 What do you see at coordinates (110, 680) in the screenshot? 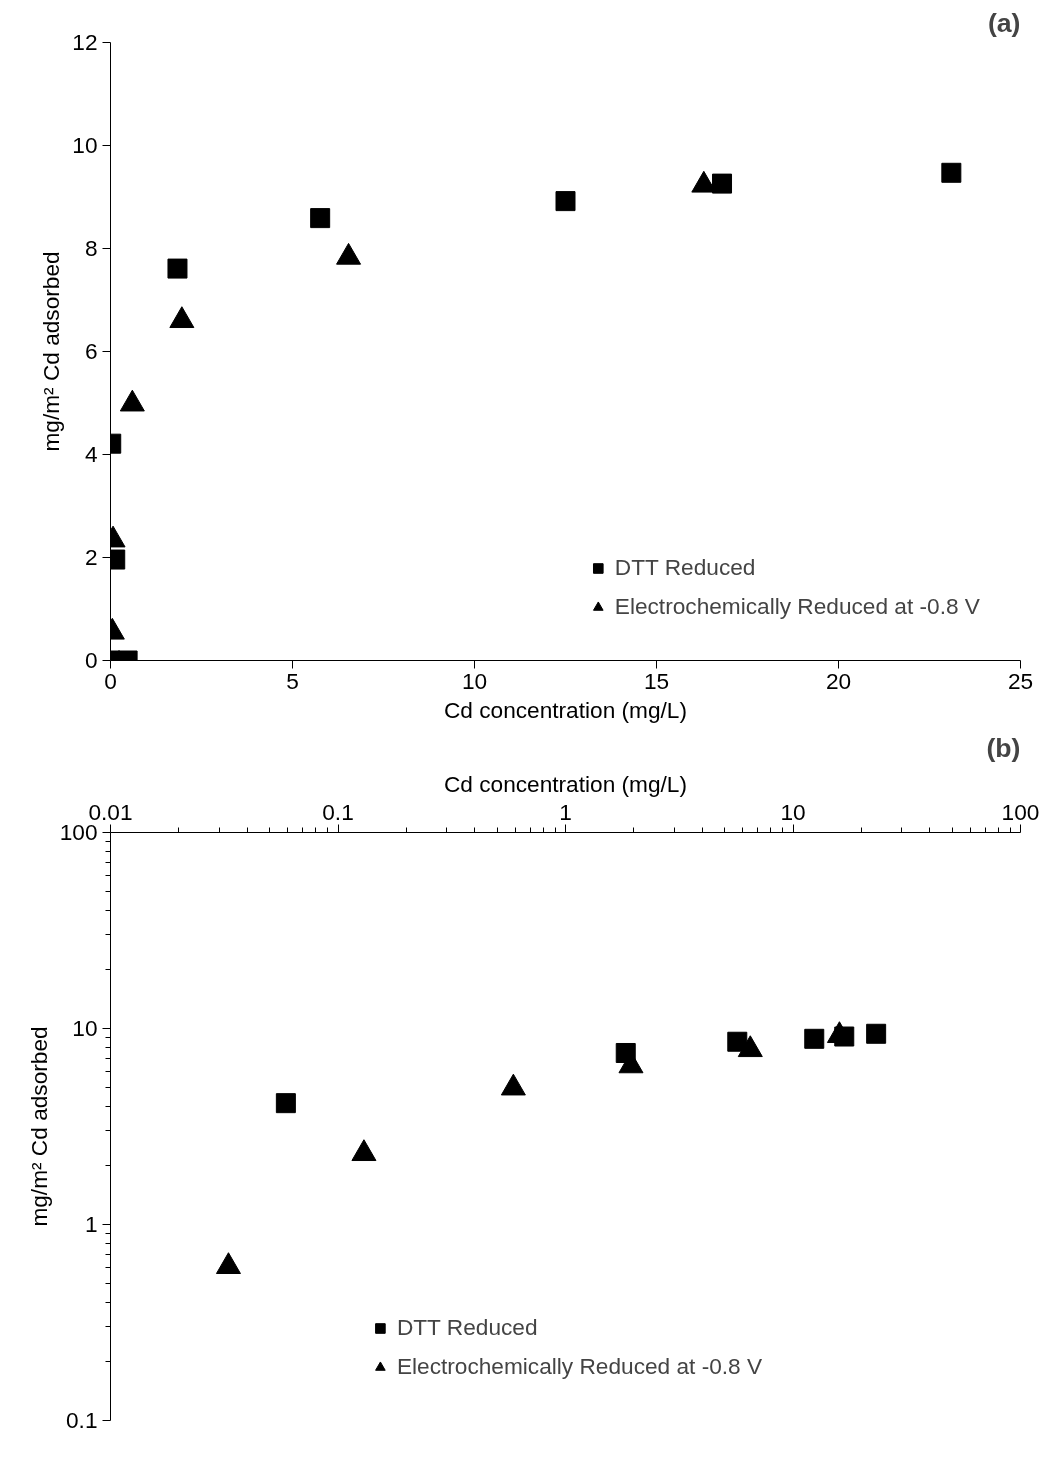
I see `x-tick-label: 0` at bounding box center [110, 680].